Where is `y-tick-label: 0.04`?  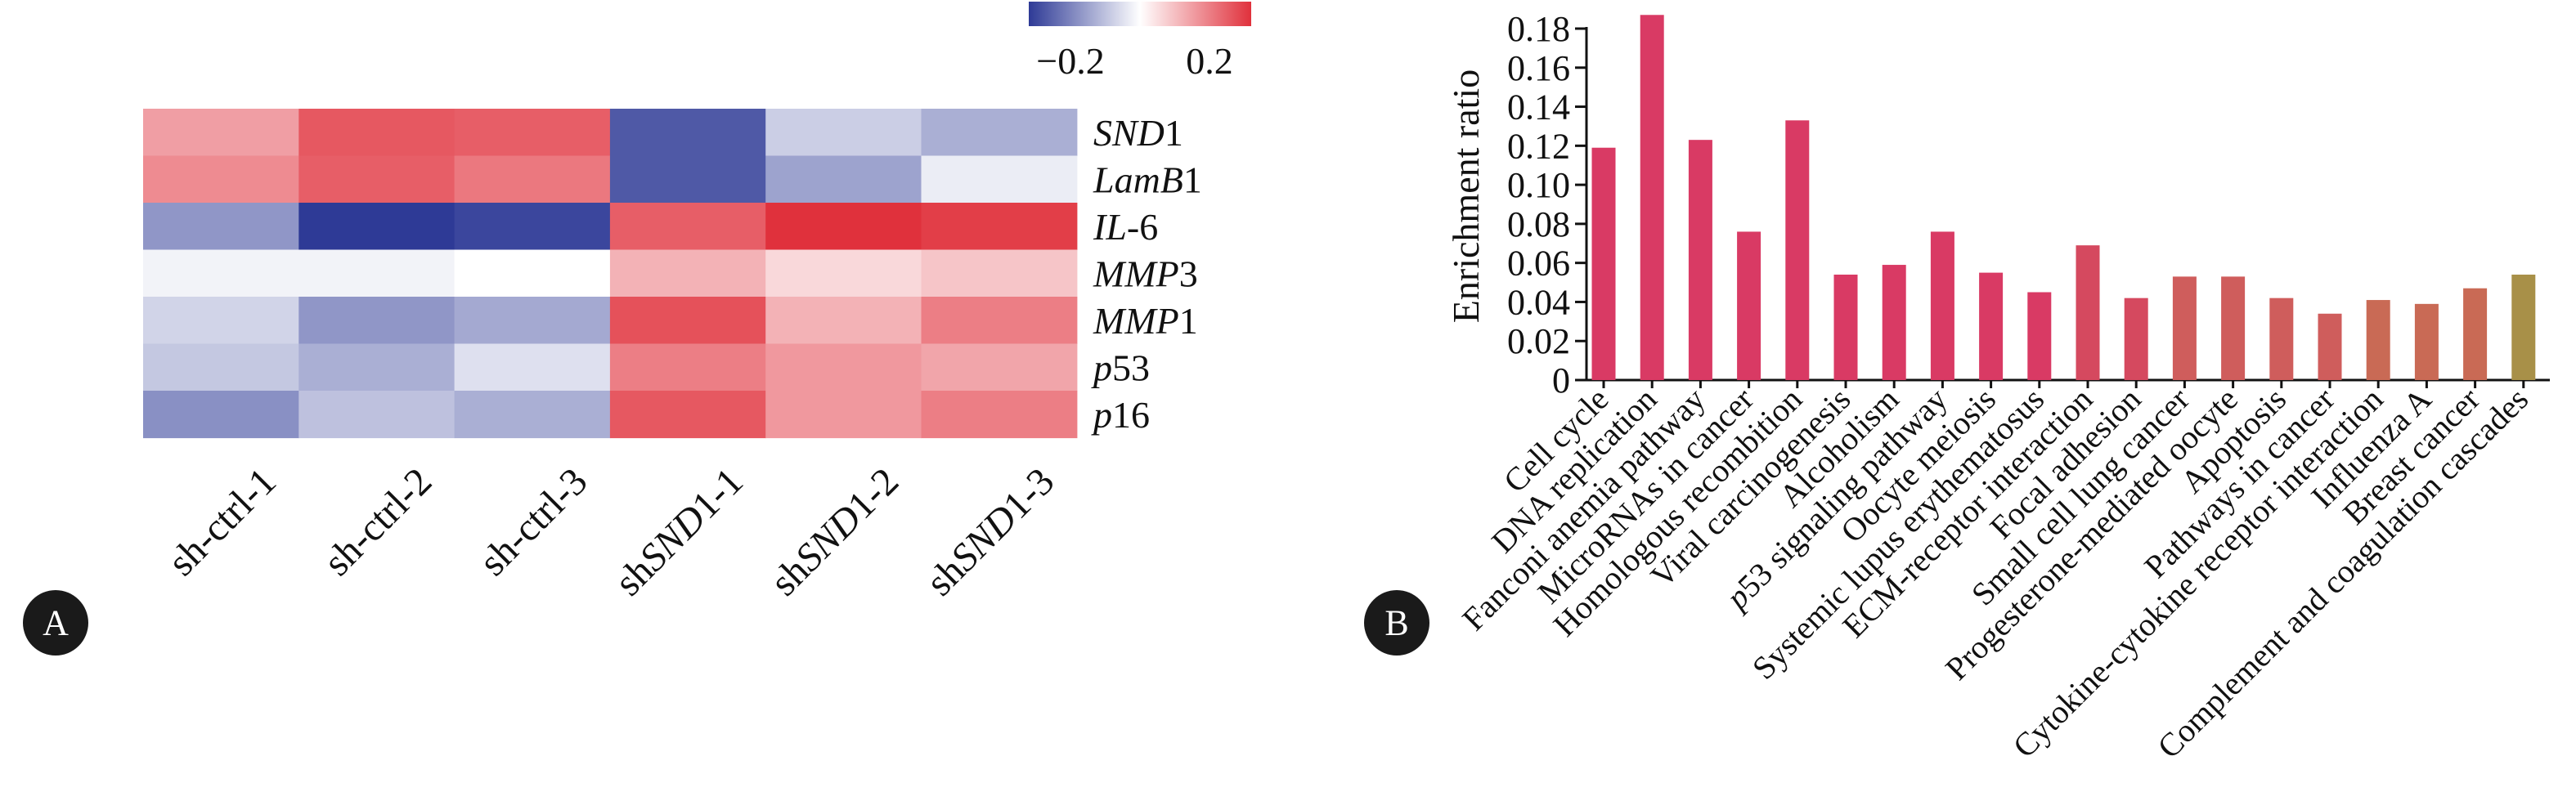 y-tick-label: 0.04 is located at coordinates (1539, 302).